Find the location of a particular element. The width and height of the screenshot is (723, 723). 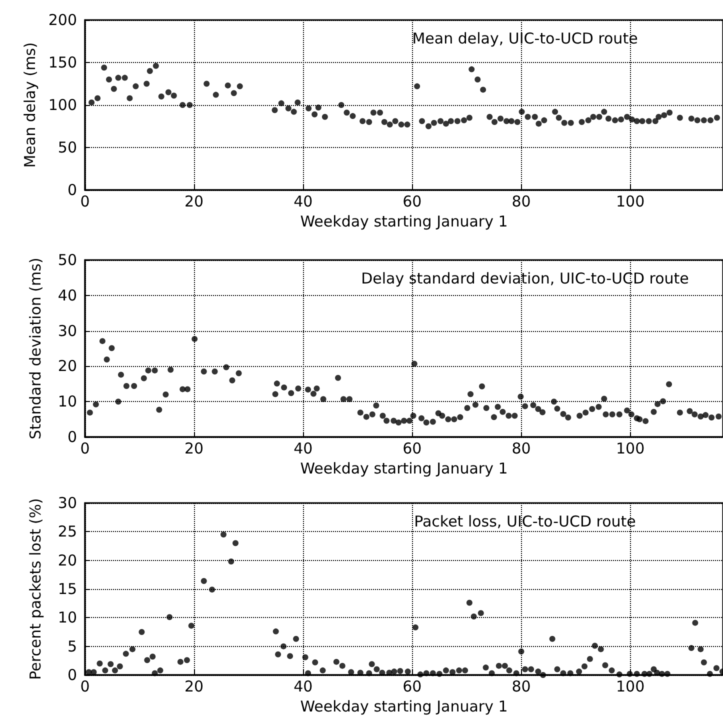

text: Mean delay, UIC-to-UCD route is located at coordinates (525, 39).